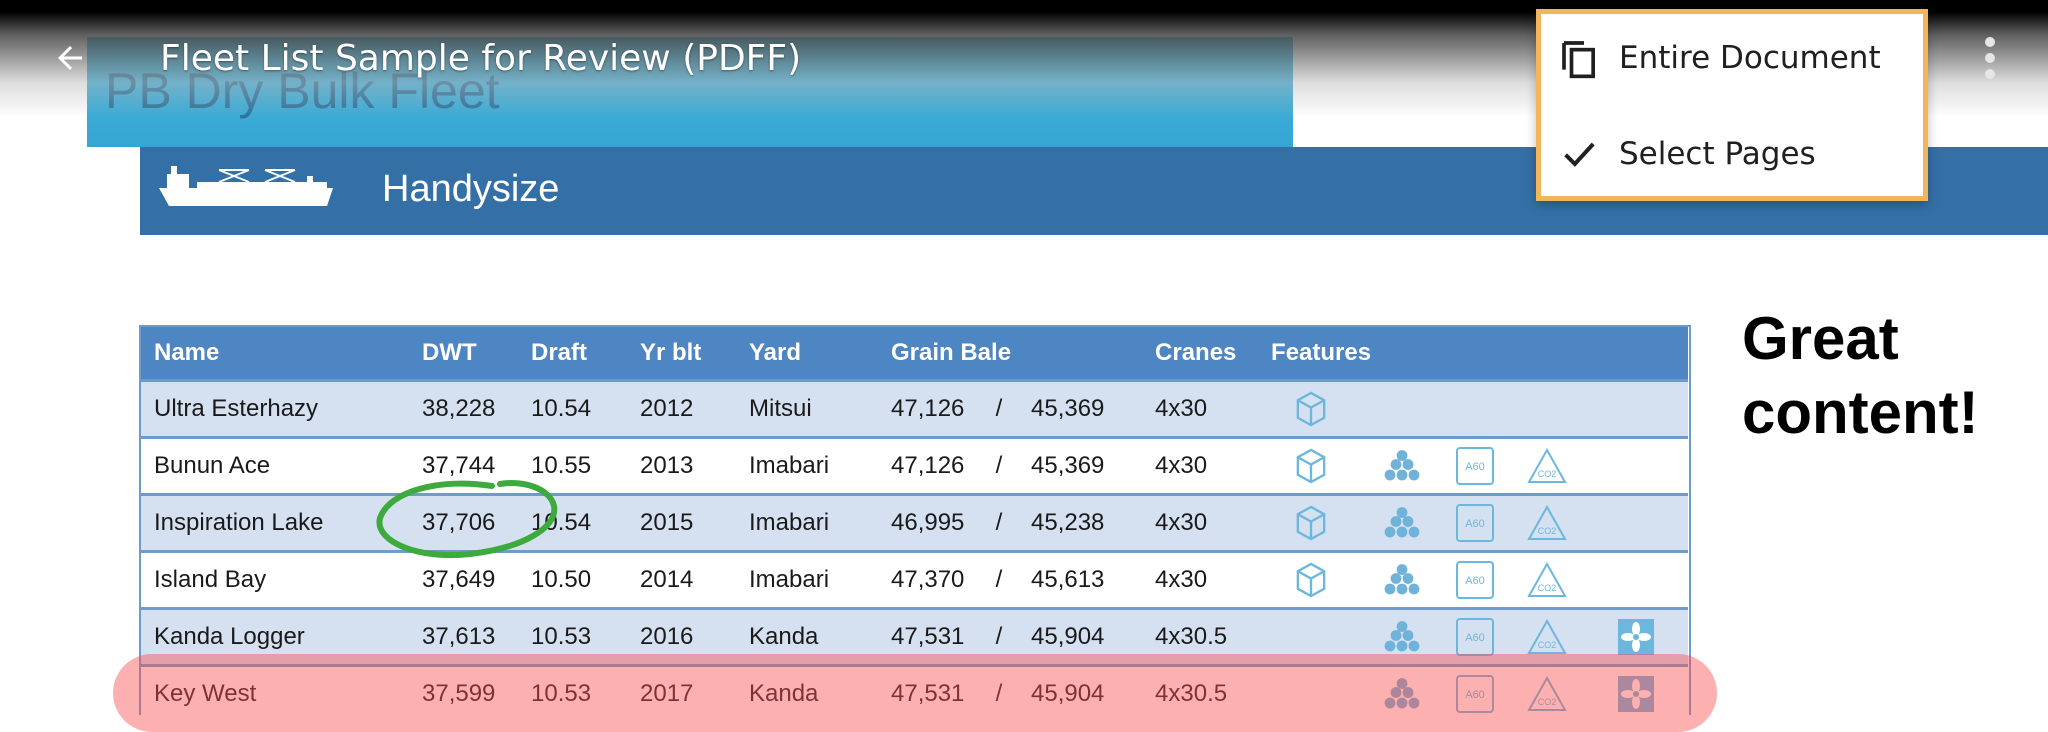 This screenshot has width=2048, height=732. I want to click on cell-dwt: 38,228, so click(462, 408).